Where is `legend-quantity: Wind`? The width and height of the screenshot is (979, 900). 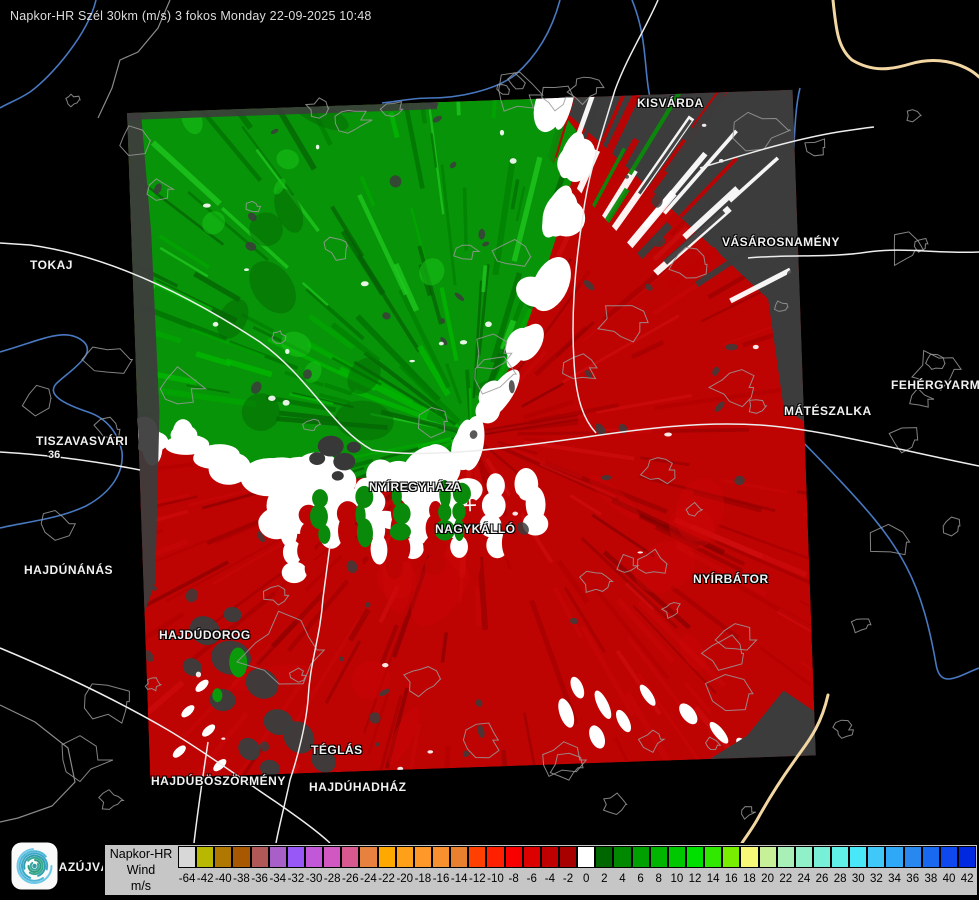 legend-quantity: Wind is located at coordinates (141, 870).